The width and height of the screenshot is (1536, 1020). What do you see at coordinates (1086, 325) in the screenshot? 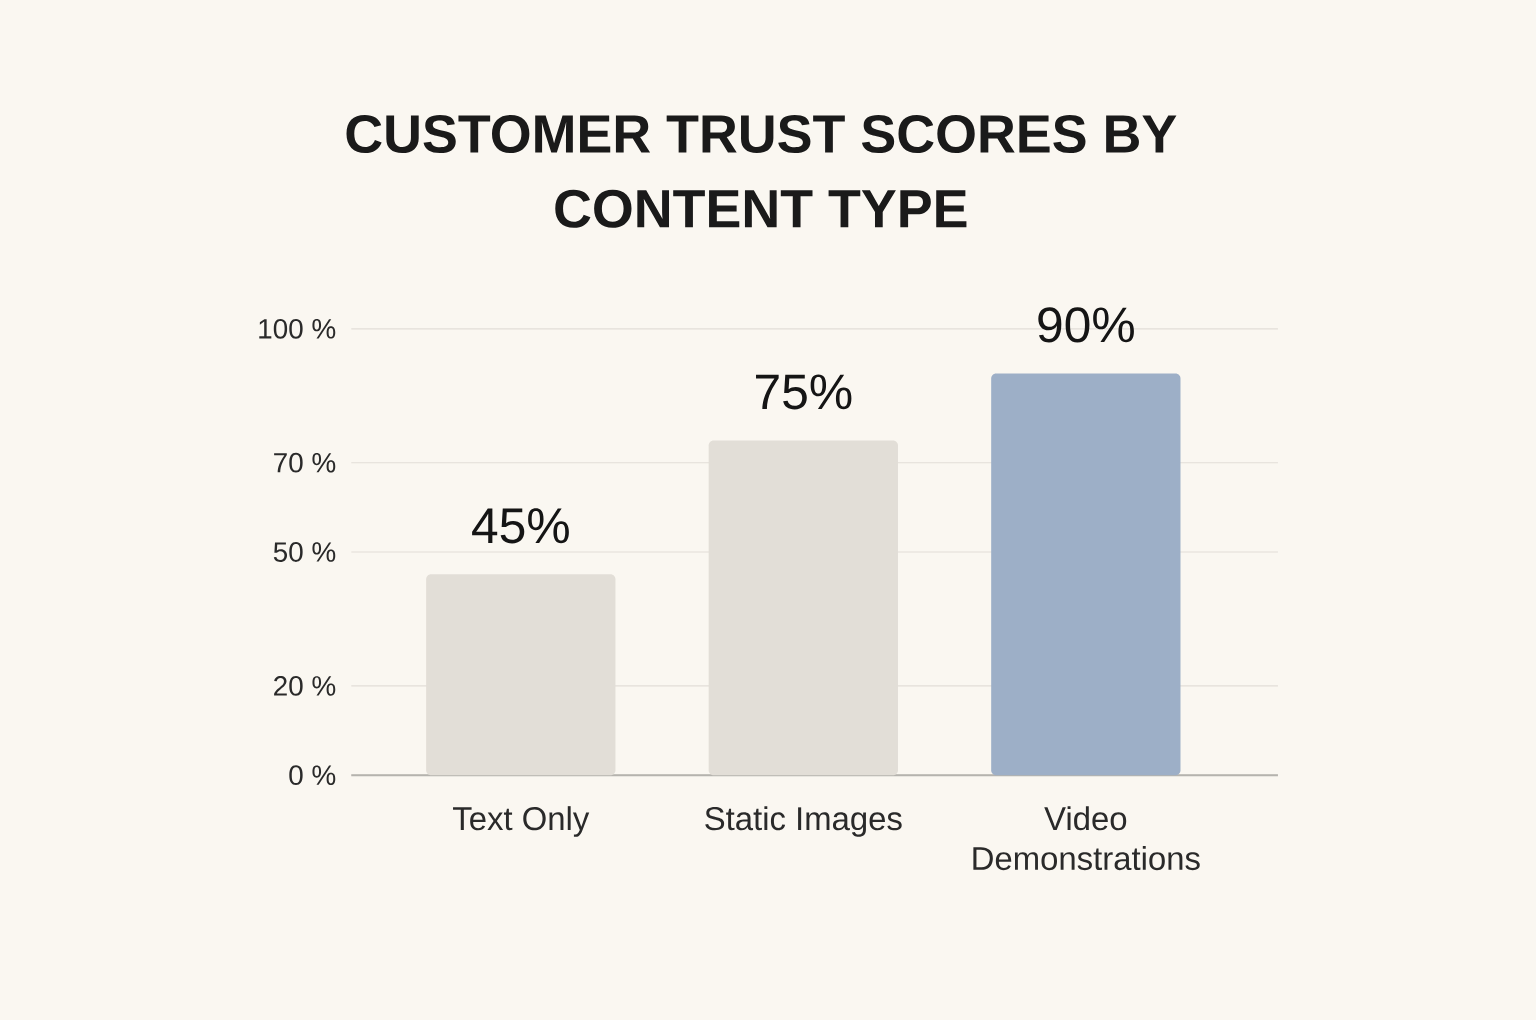
I see `data-label: 90%` at bounding box center [1086, 325].